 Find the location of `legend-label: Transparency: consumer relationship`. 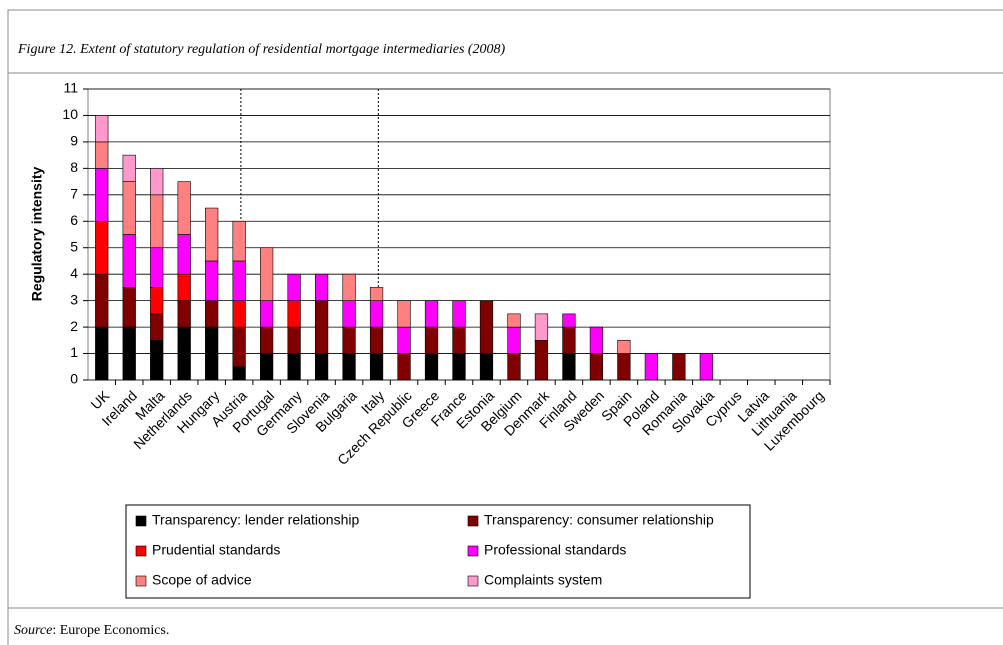

legend-label: Transparency: consumer relationship is located at coordinates (599, 520).